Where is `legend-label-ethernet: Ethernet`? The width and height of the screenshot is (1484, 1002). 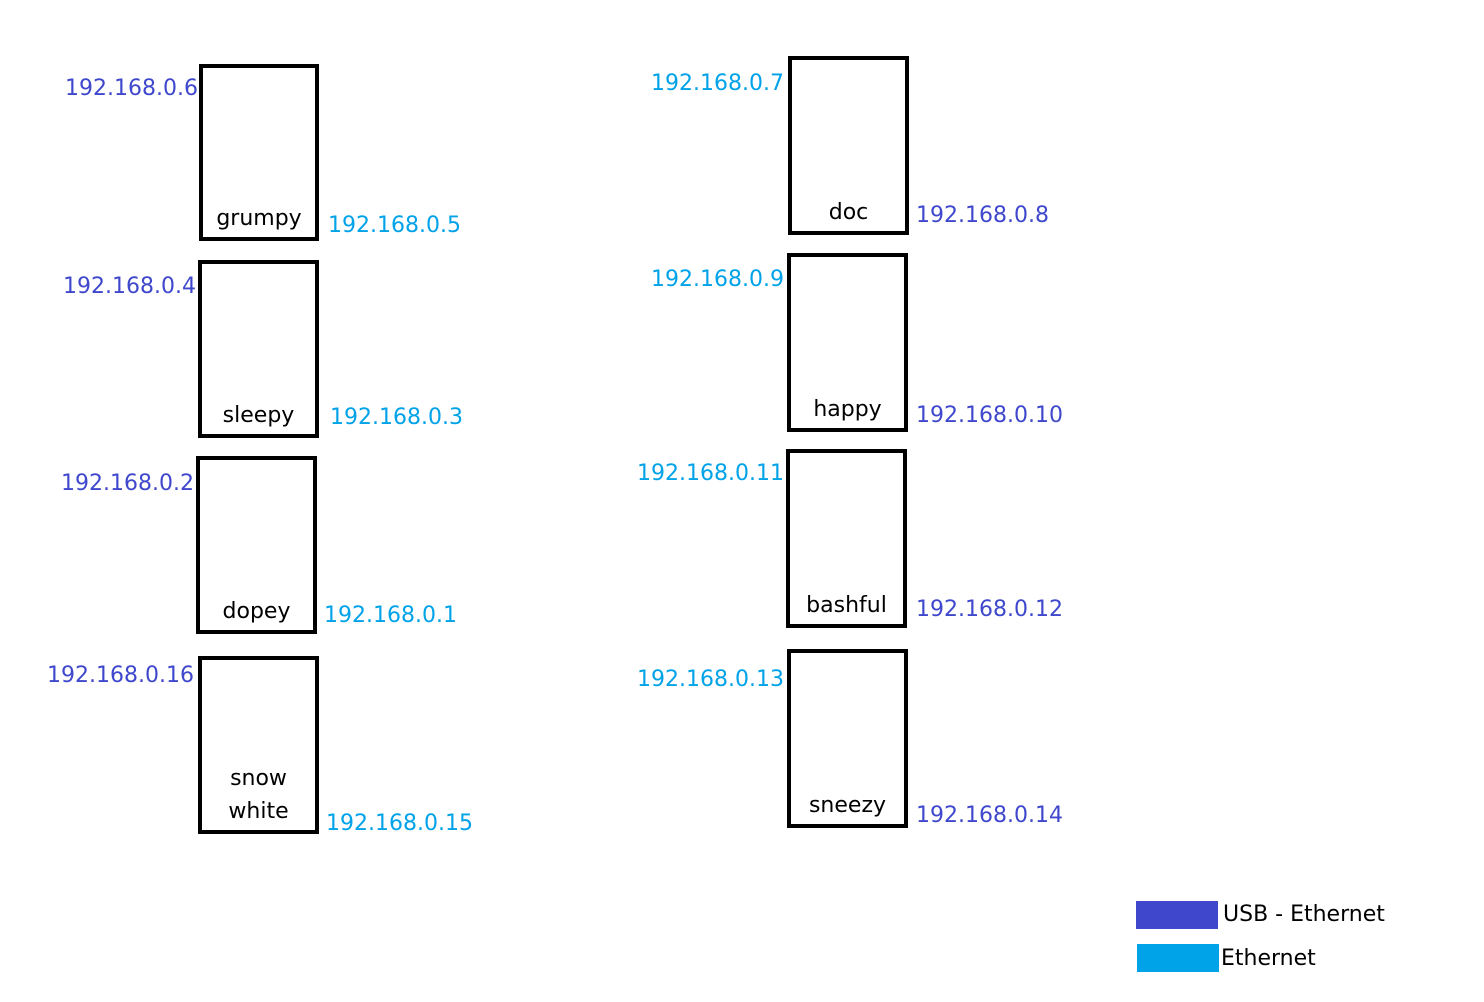 legend-label-ethernet: Ethernet is located at coordinates (1268, 958).